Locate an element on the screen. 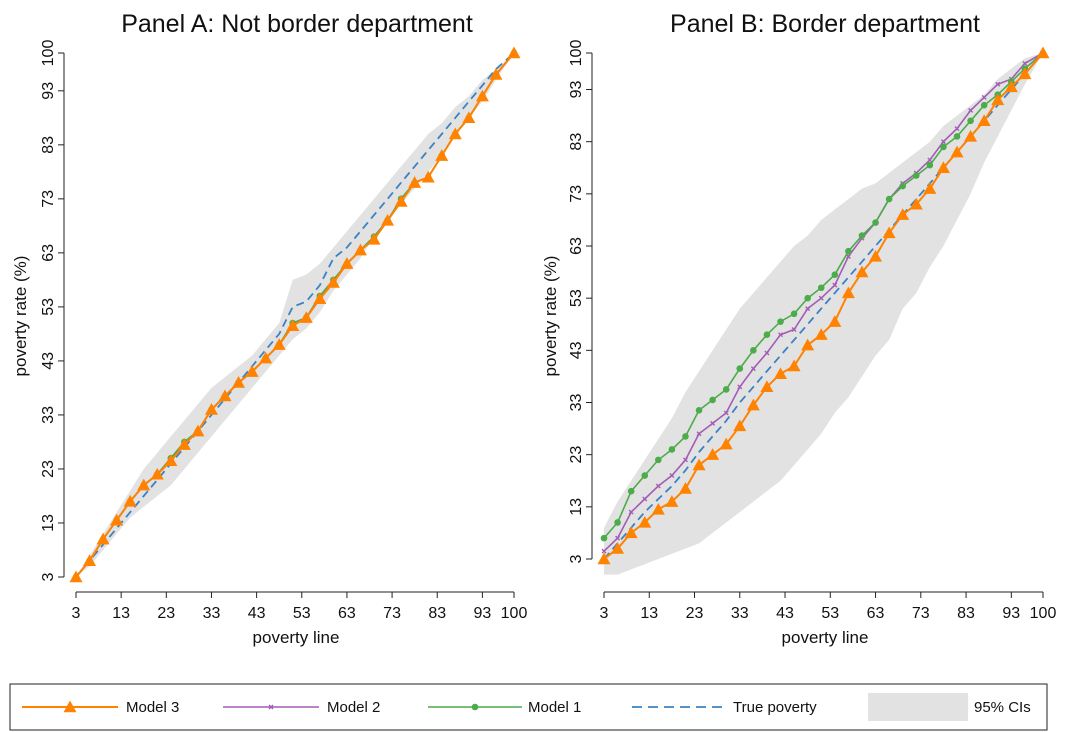  legend-swatch-ci is located at coordinates (918, 707).